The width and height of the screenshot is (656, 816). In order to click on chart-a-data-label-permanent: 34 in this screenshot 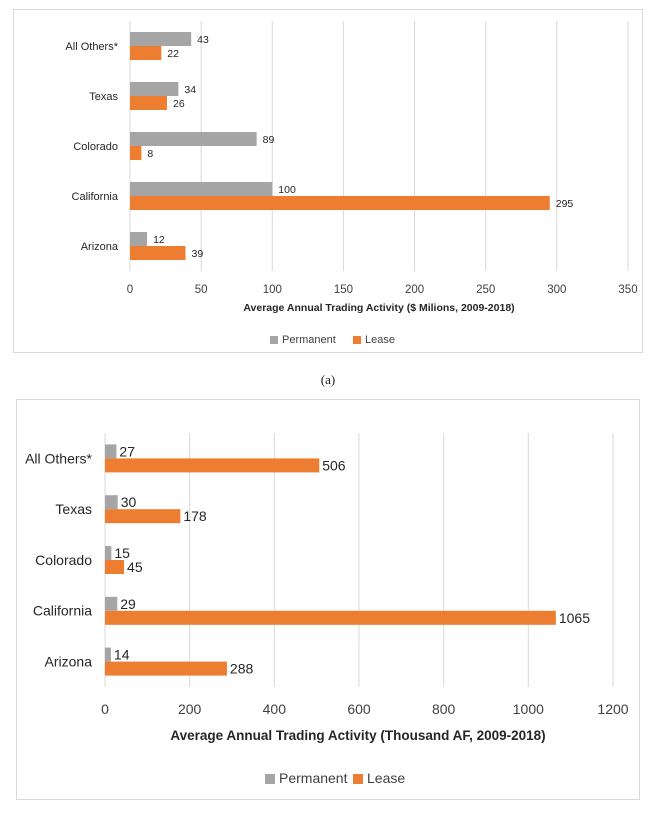, I will do `click(190, 90)`.